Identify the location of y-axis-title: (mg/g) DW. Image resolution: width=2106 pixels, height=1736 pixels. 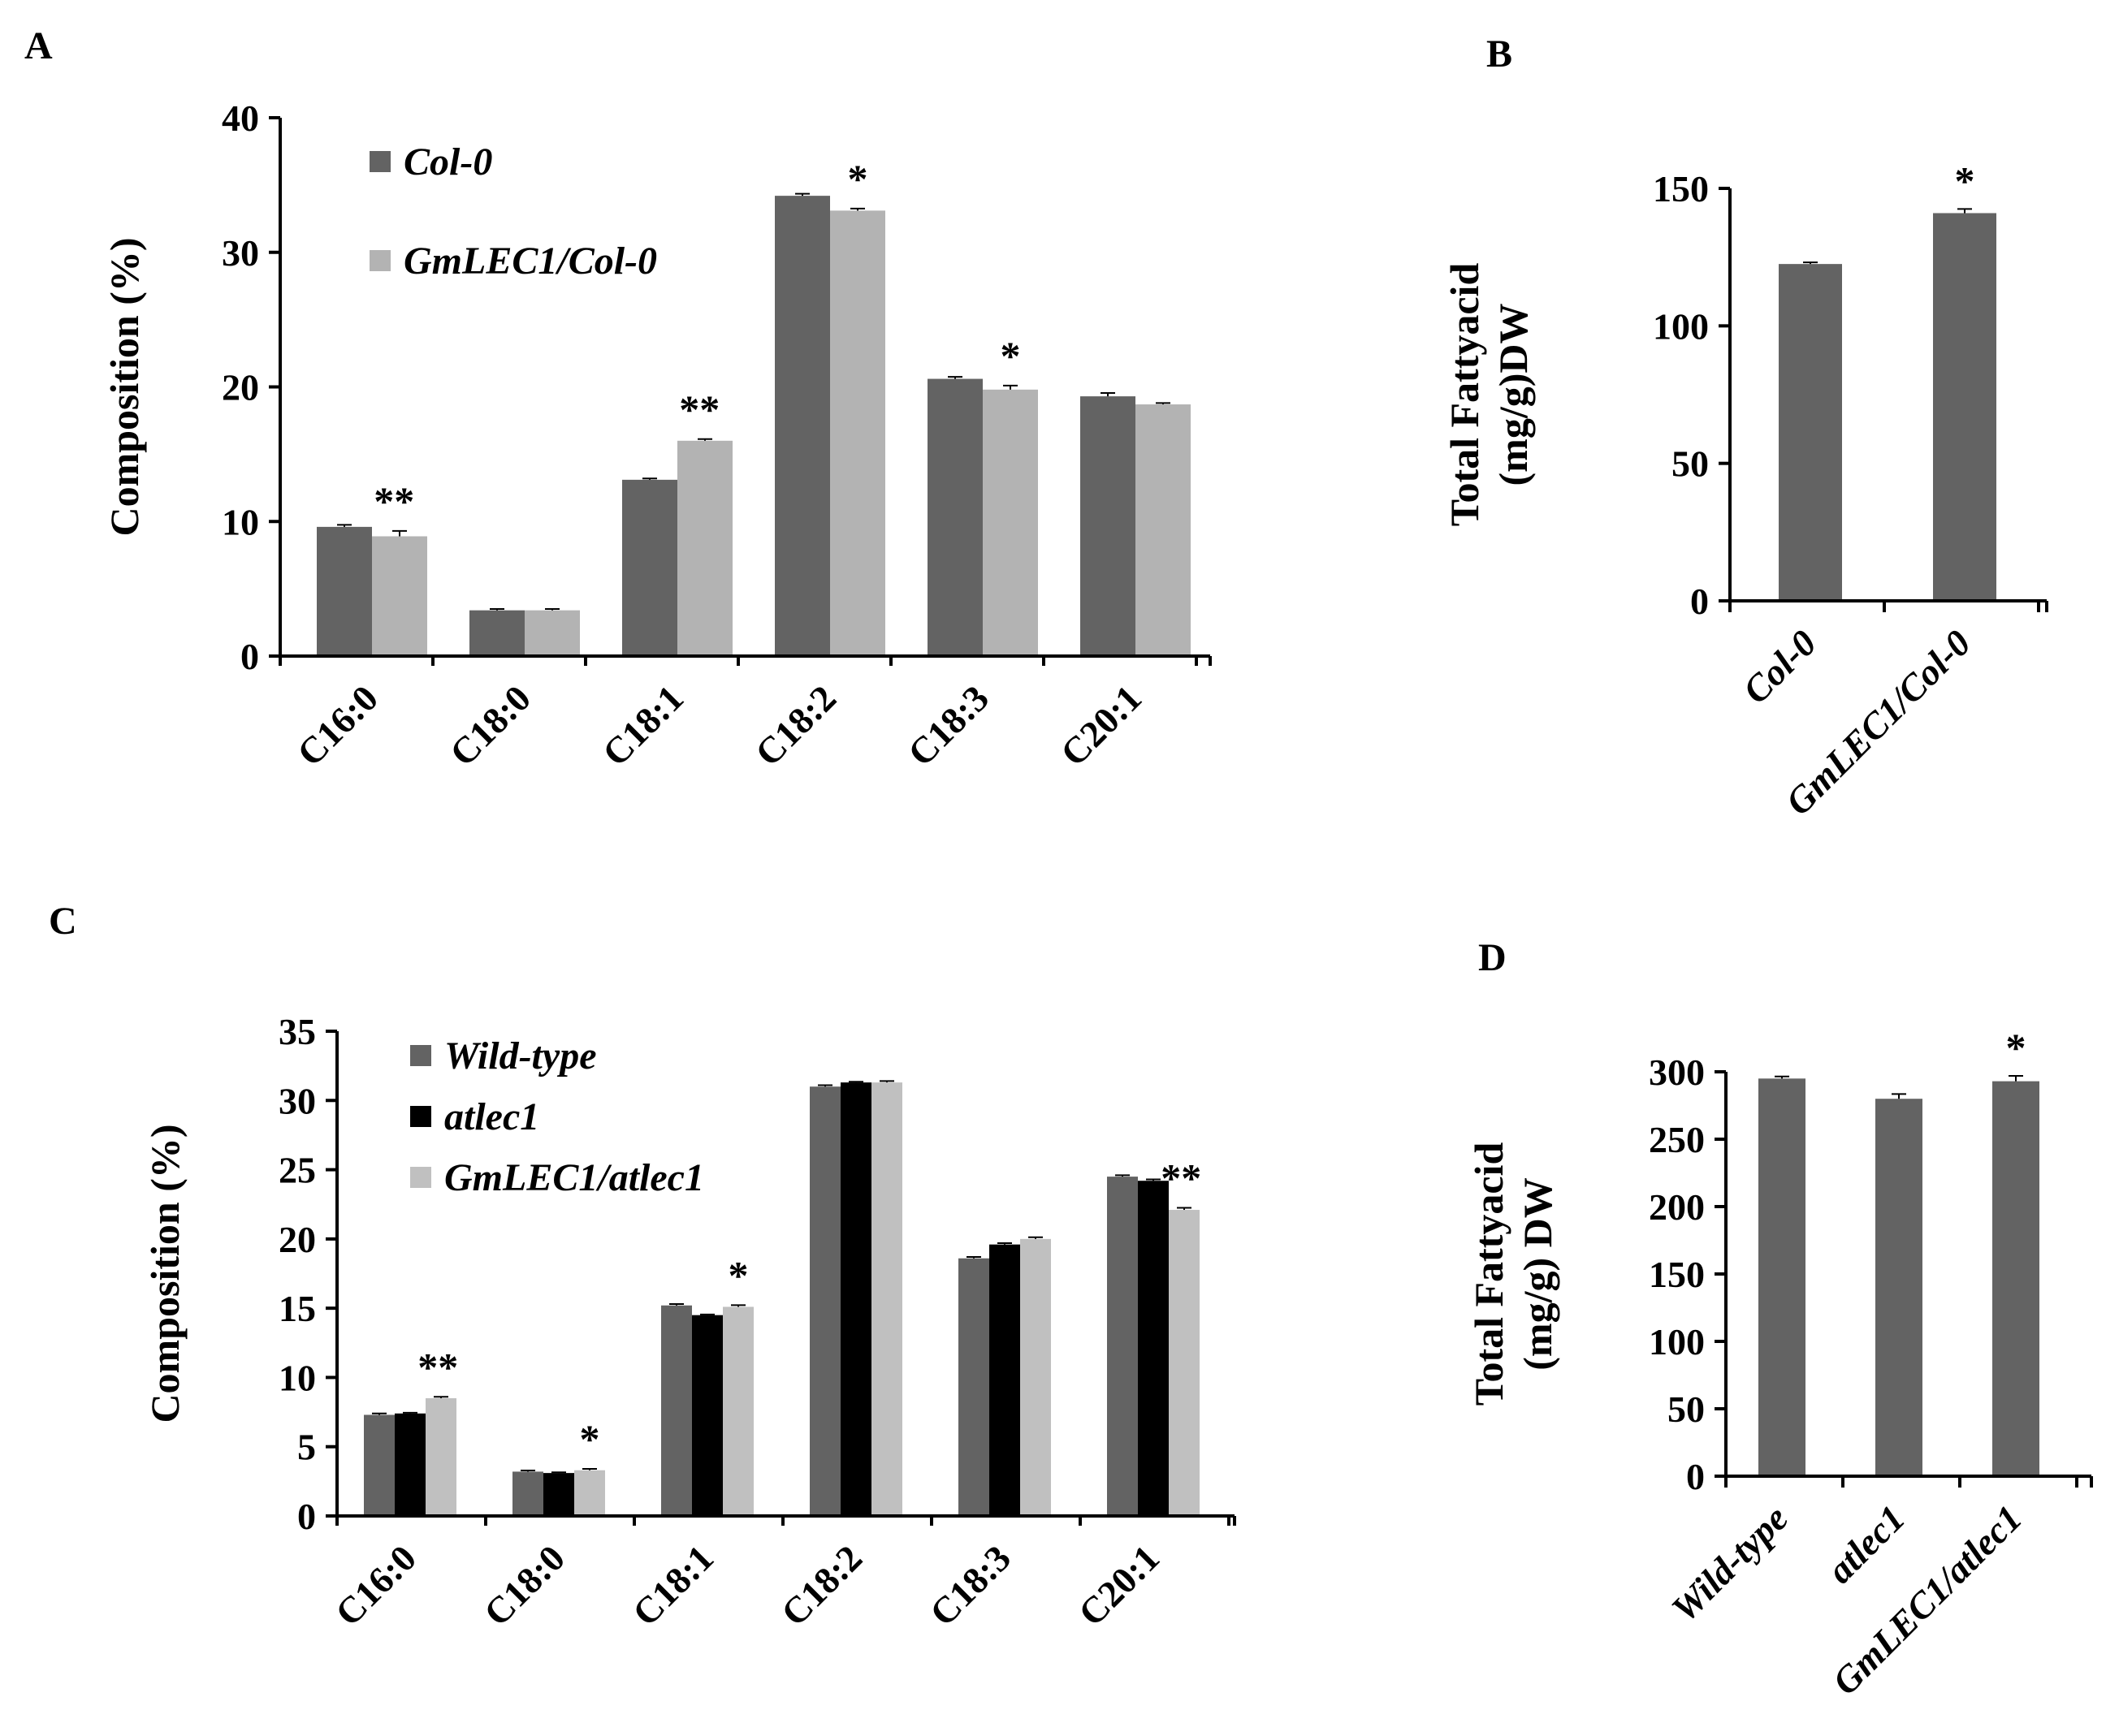
(1537, 1273).